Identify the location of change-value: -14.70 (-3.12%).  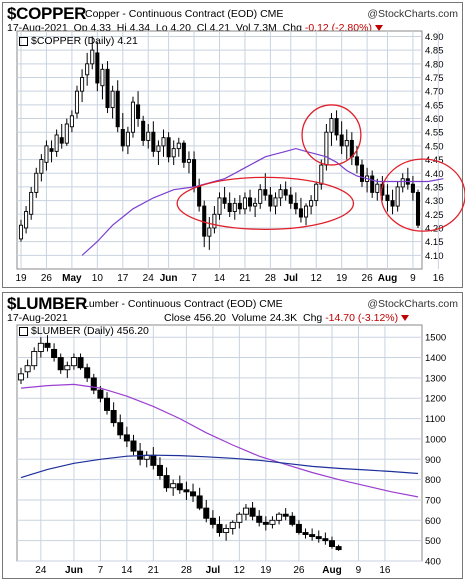
(362, 318).